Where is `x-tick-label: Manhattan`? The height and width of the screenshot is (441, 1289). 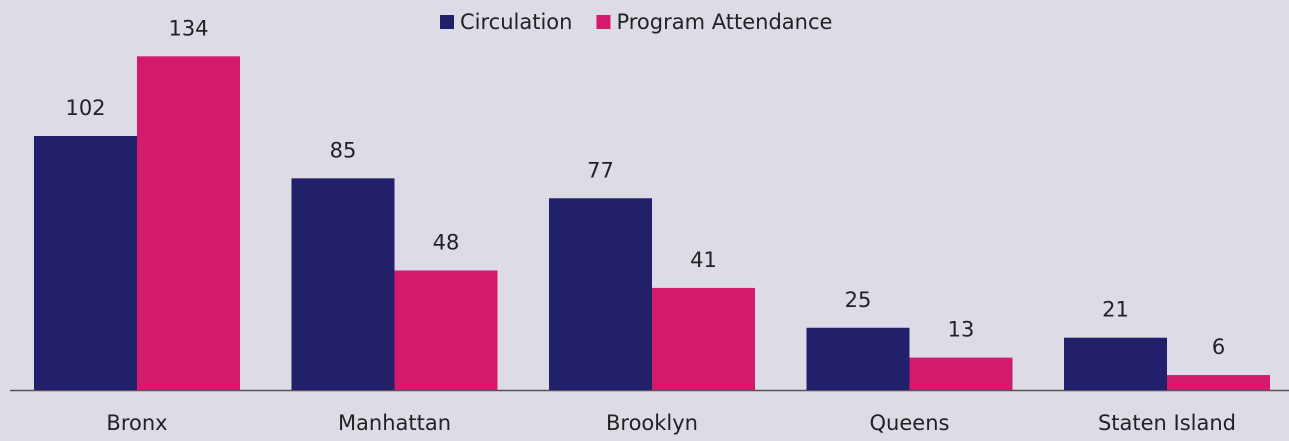 x-tick-label: Manhattan is located at coordinates (394, 423).